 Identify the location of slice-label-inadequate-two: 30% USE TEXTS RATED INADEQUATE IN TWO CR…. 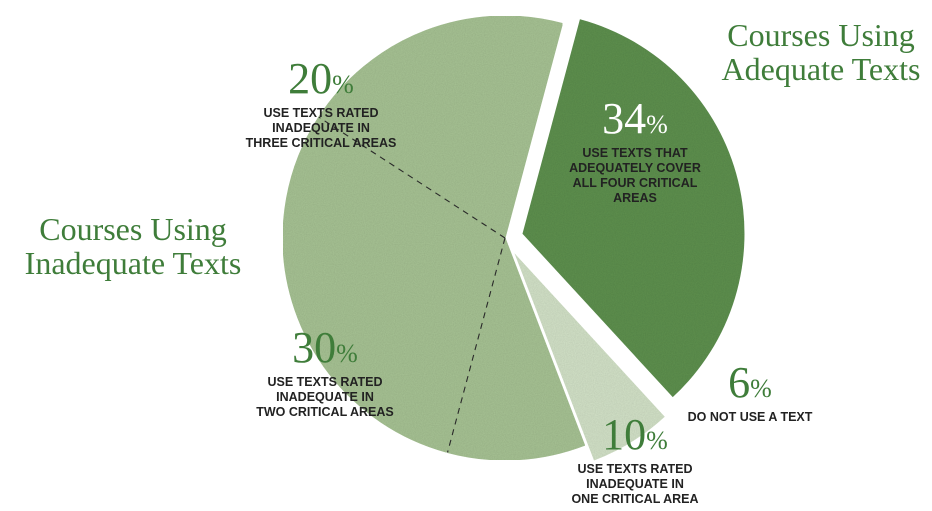
(325, 373).